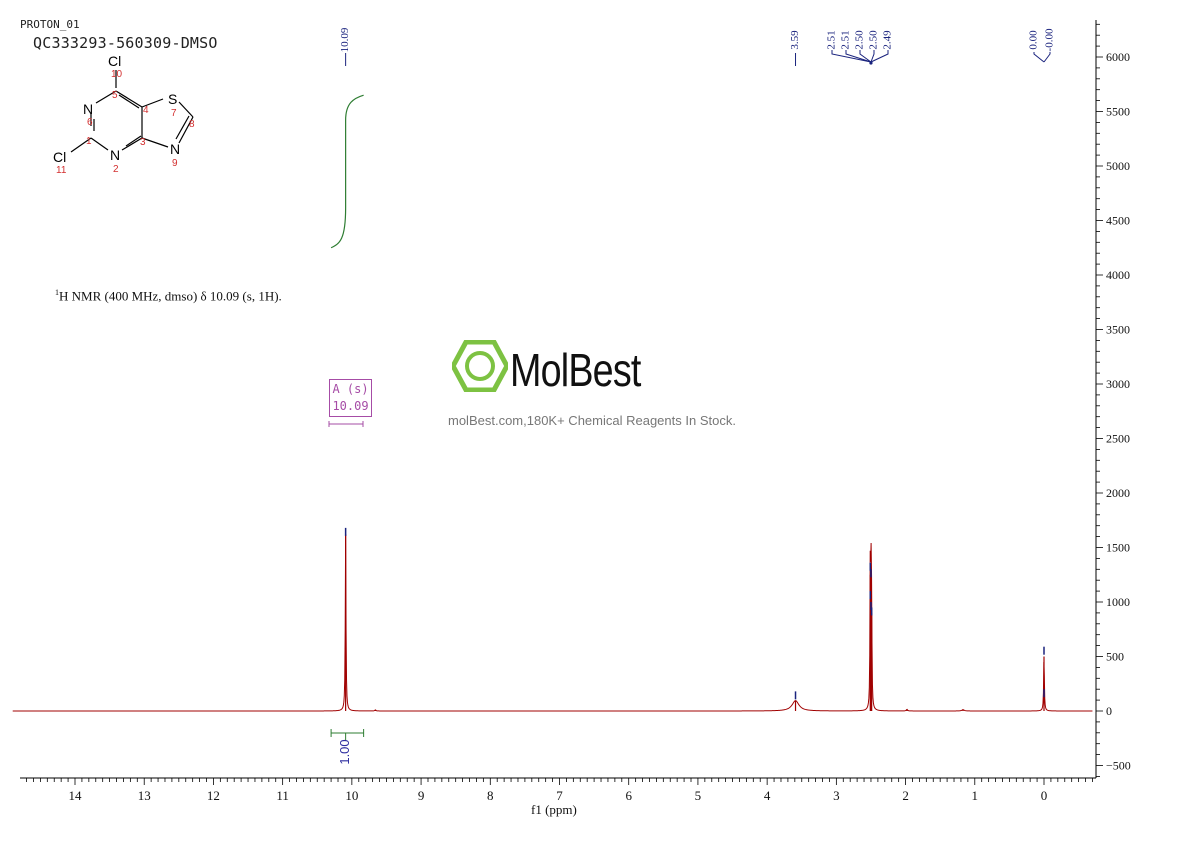 This screenshot has height=841, width=1190. What do you see at coordinates (575, 370) in the screenshot?
I see `watermark-brand: MolBest` at bounding box center [575, 370].